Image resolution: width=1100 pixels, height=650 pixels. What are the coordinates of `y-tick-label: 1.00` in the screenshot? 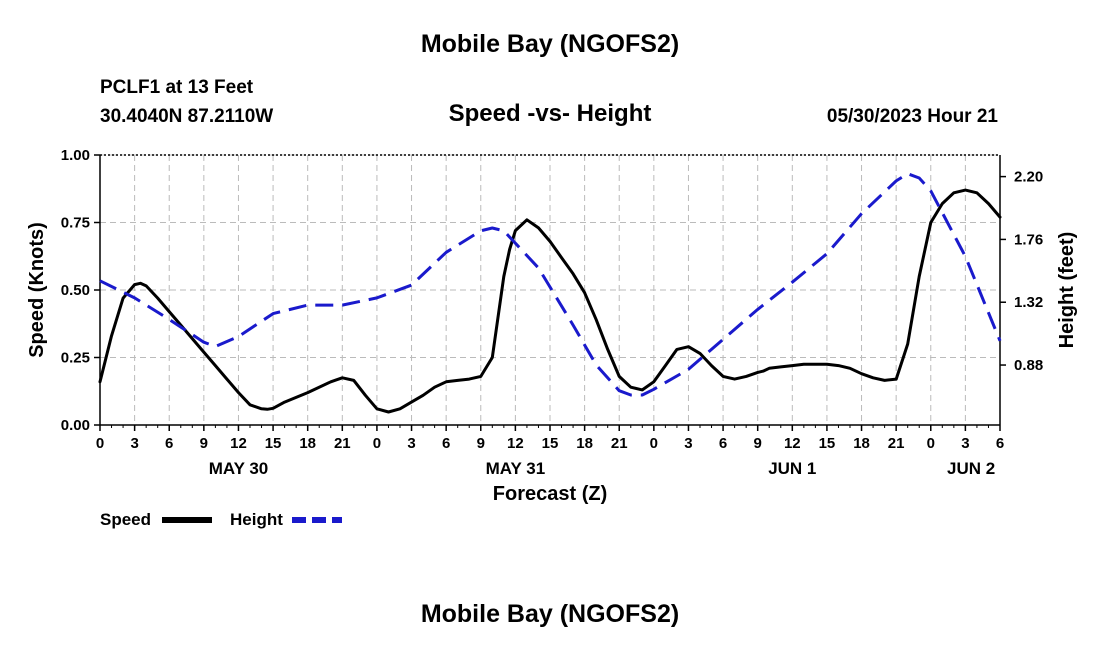 It's located at (75, 155).